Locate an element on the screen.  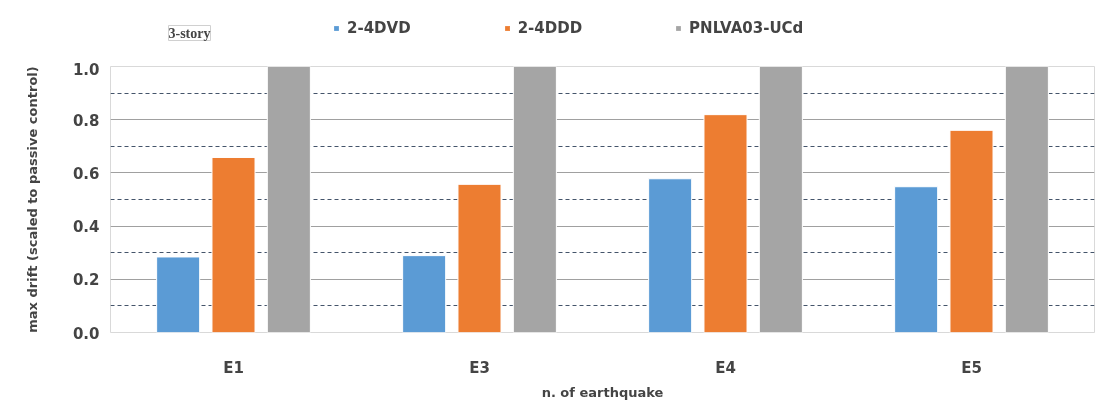
x-axis-title: n. of earthquake is located at coordinates (602, 392).